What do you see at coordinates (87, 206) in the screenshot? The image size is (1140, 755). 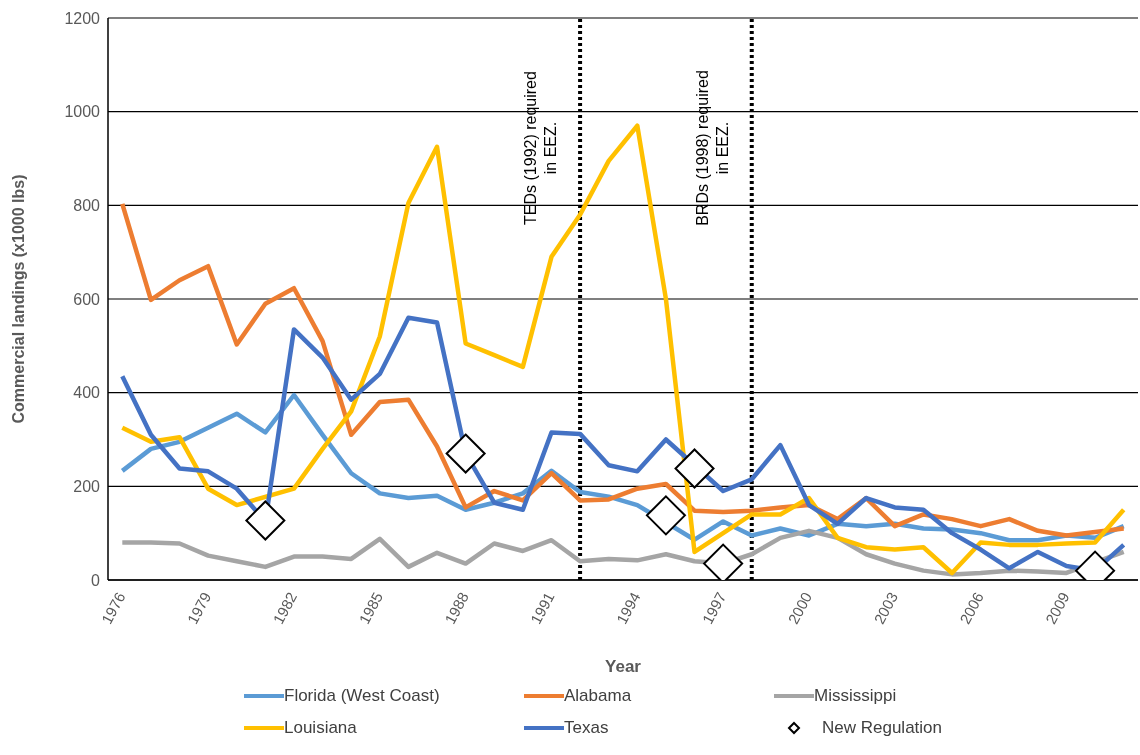 I see `y-tick-label: 800` at bounding box center [87, 206].